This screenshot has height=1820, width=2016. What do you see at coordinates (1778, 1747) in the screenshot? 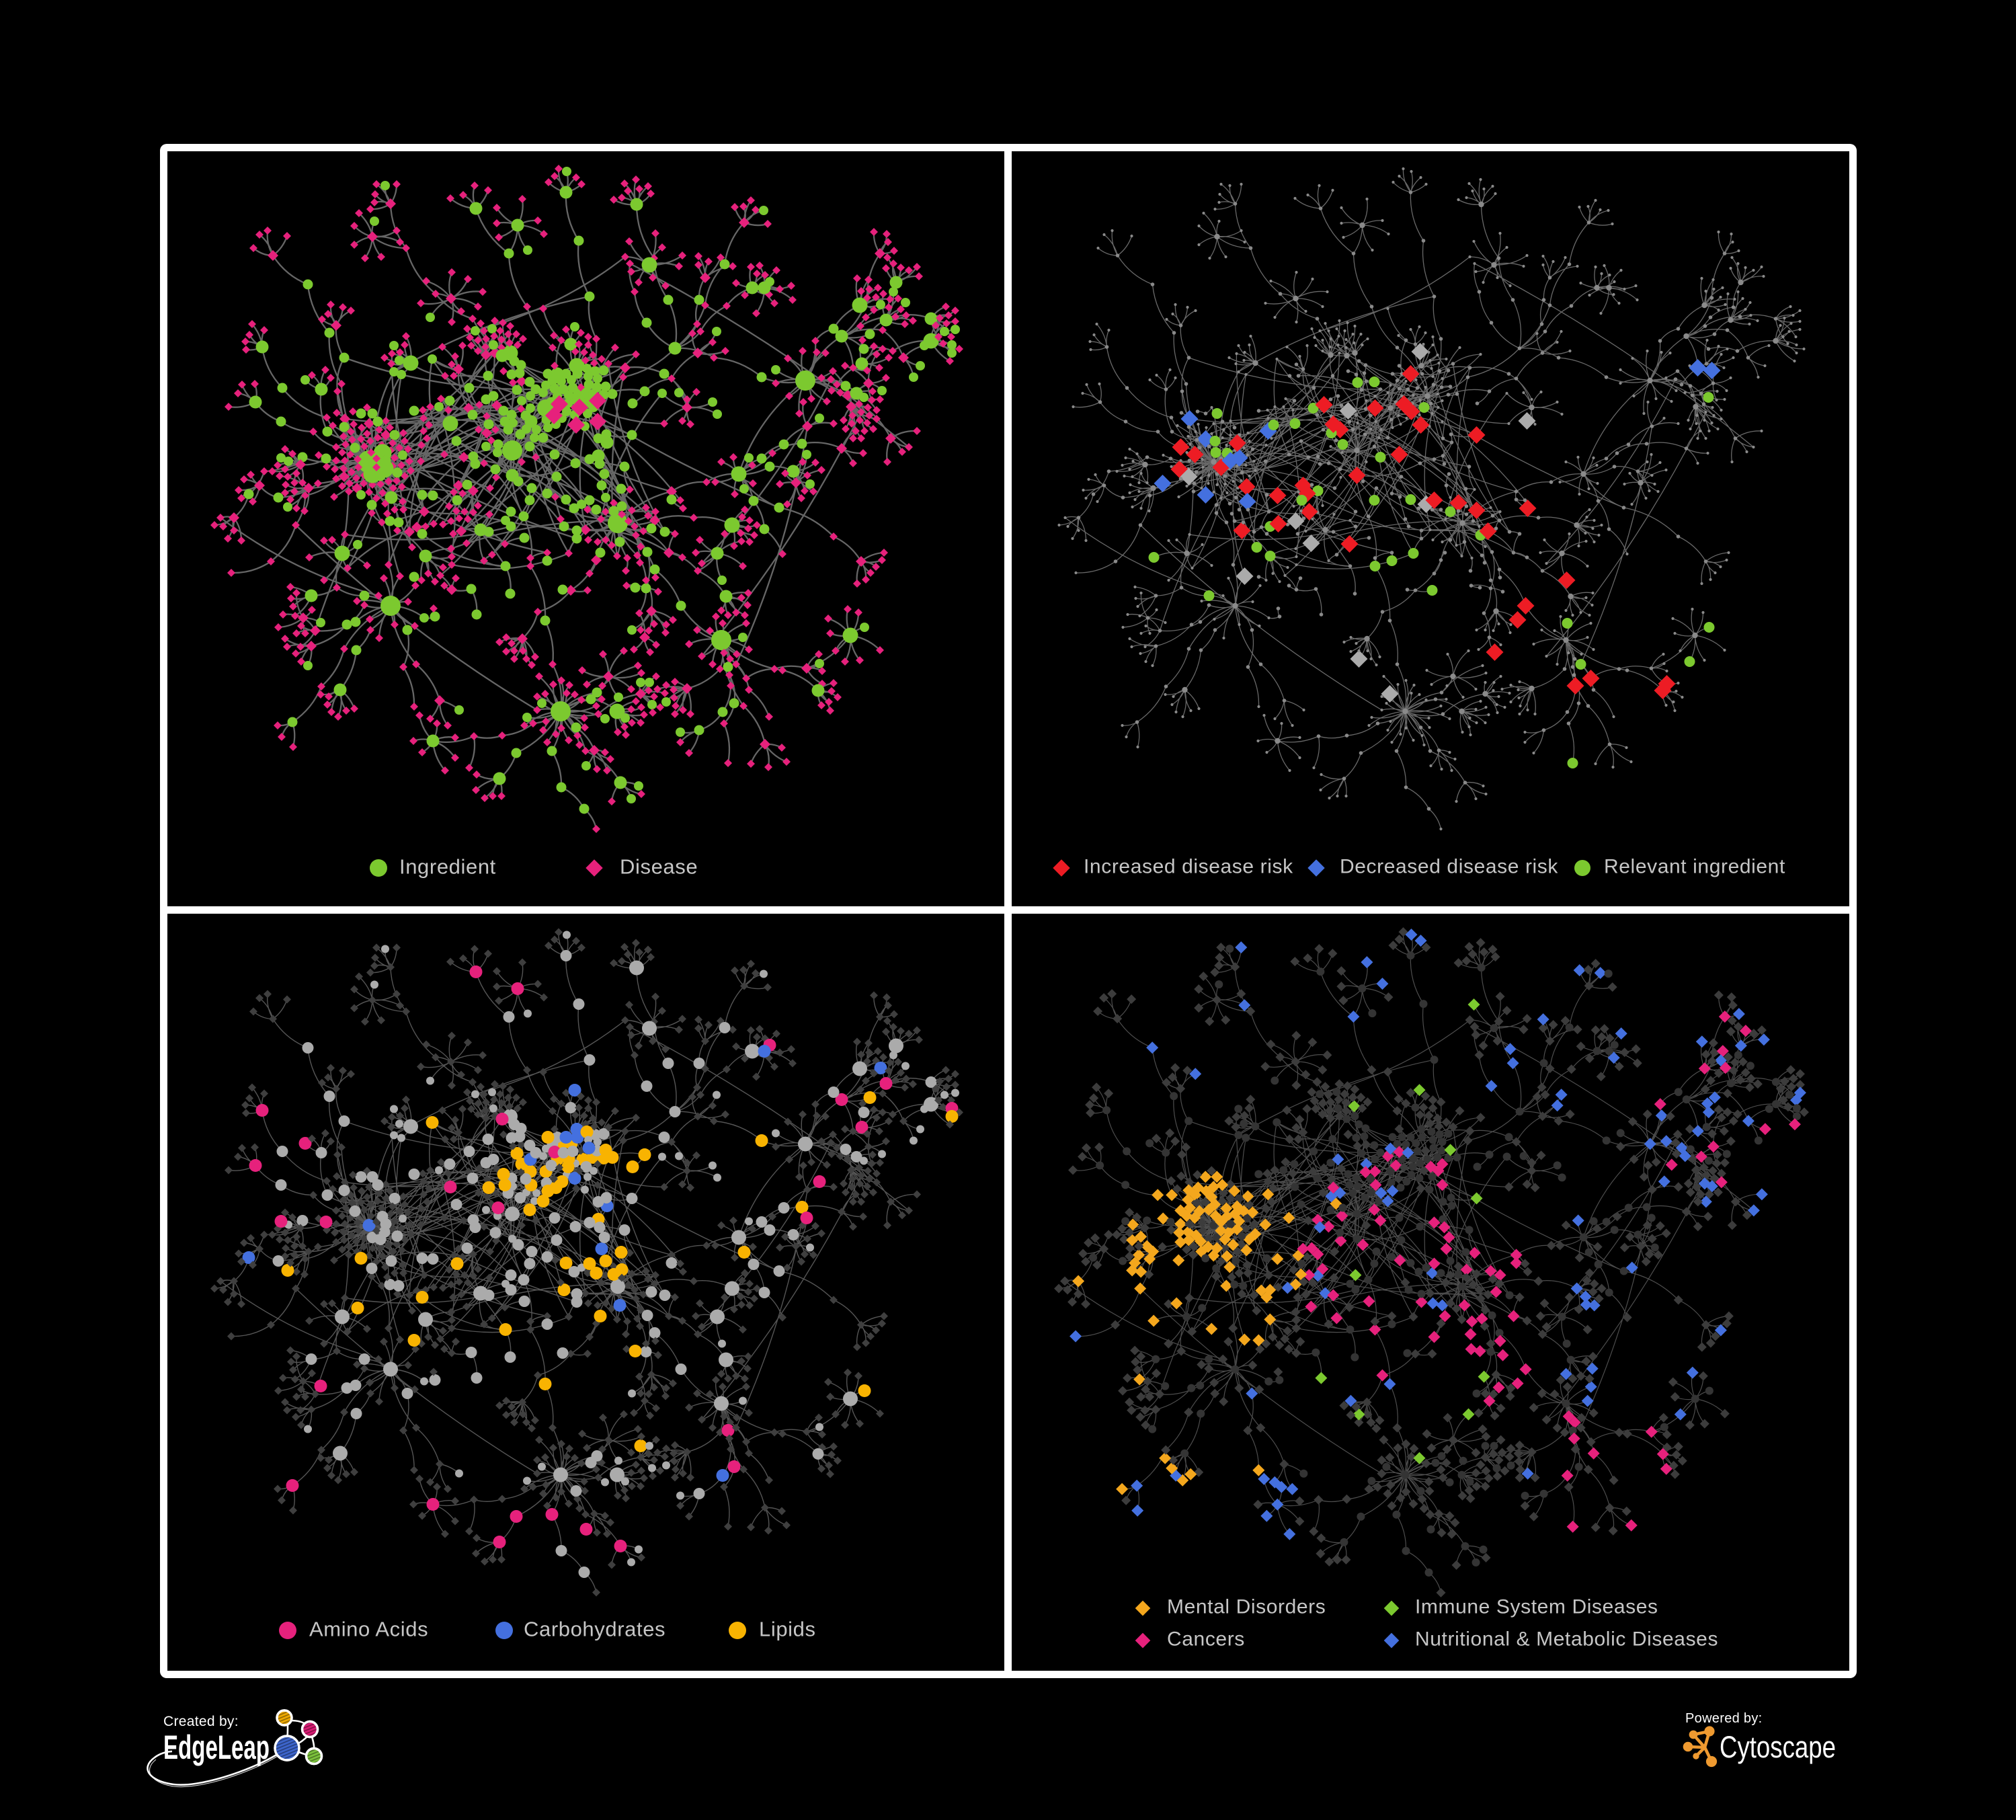
I see `svg-text: Cytoscape` at bounding box center [1778, 1747].